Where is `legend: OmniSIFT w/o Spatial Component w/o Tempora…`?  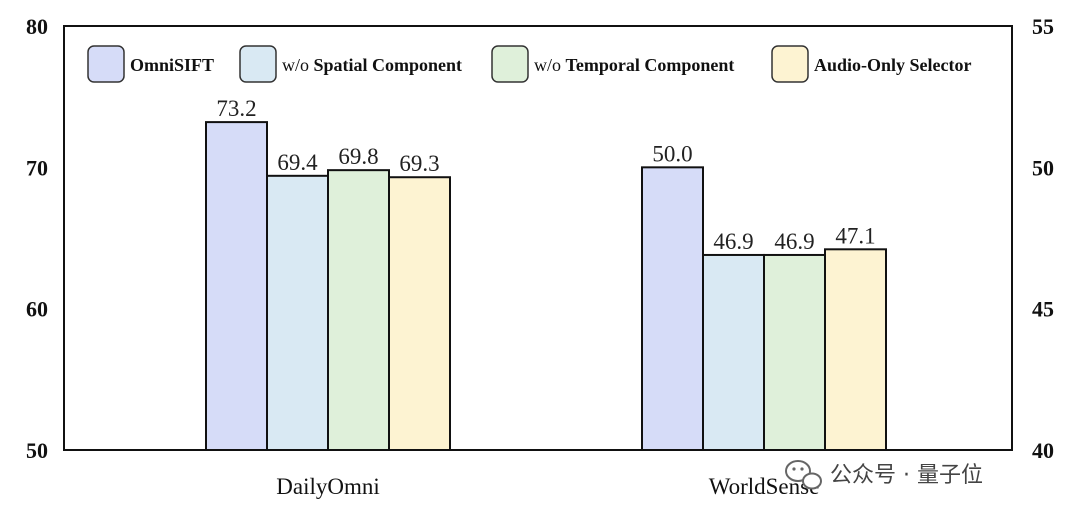 legend: OmniSIFT w/o Spatial Component w/o Tempora… is located at coordinates (529, 64).